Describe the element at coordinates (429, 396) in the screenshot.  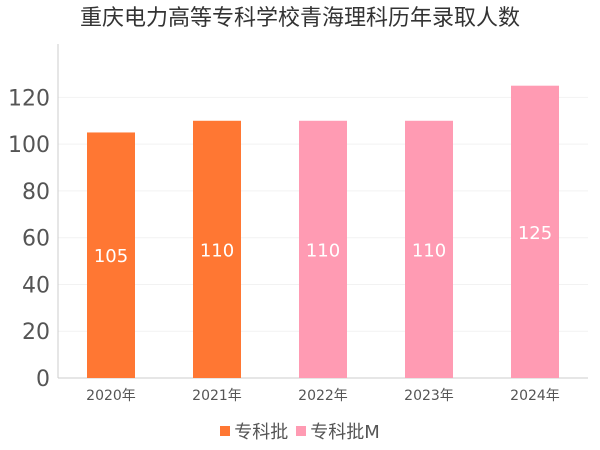
I see `x-tick-label: 2023年` at that location.